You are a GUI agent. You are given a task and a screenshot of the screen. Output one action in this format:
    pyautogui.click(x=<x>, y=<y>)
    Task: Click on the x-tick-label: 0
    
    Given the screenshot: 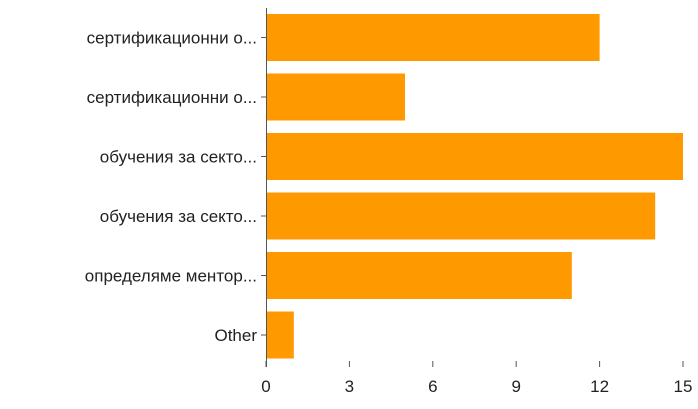 What is the action you would take?
    pyautogui.click(x=265, y=386)
    